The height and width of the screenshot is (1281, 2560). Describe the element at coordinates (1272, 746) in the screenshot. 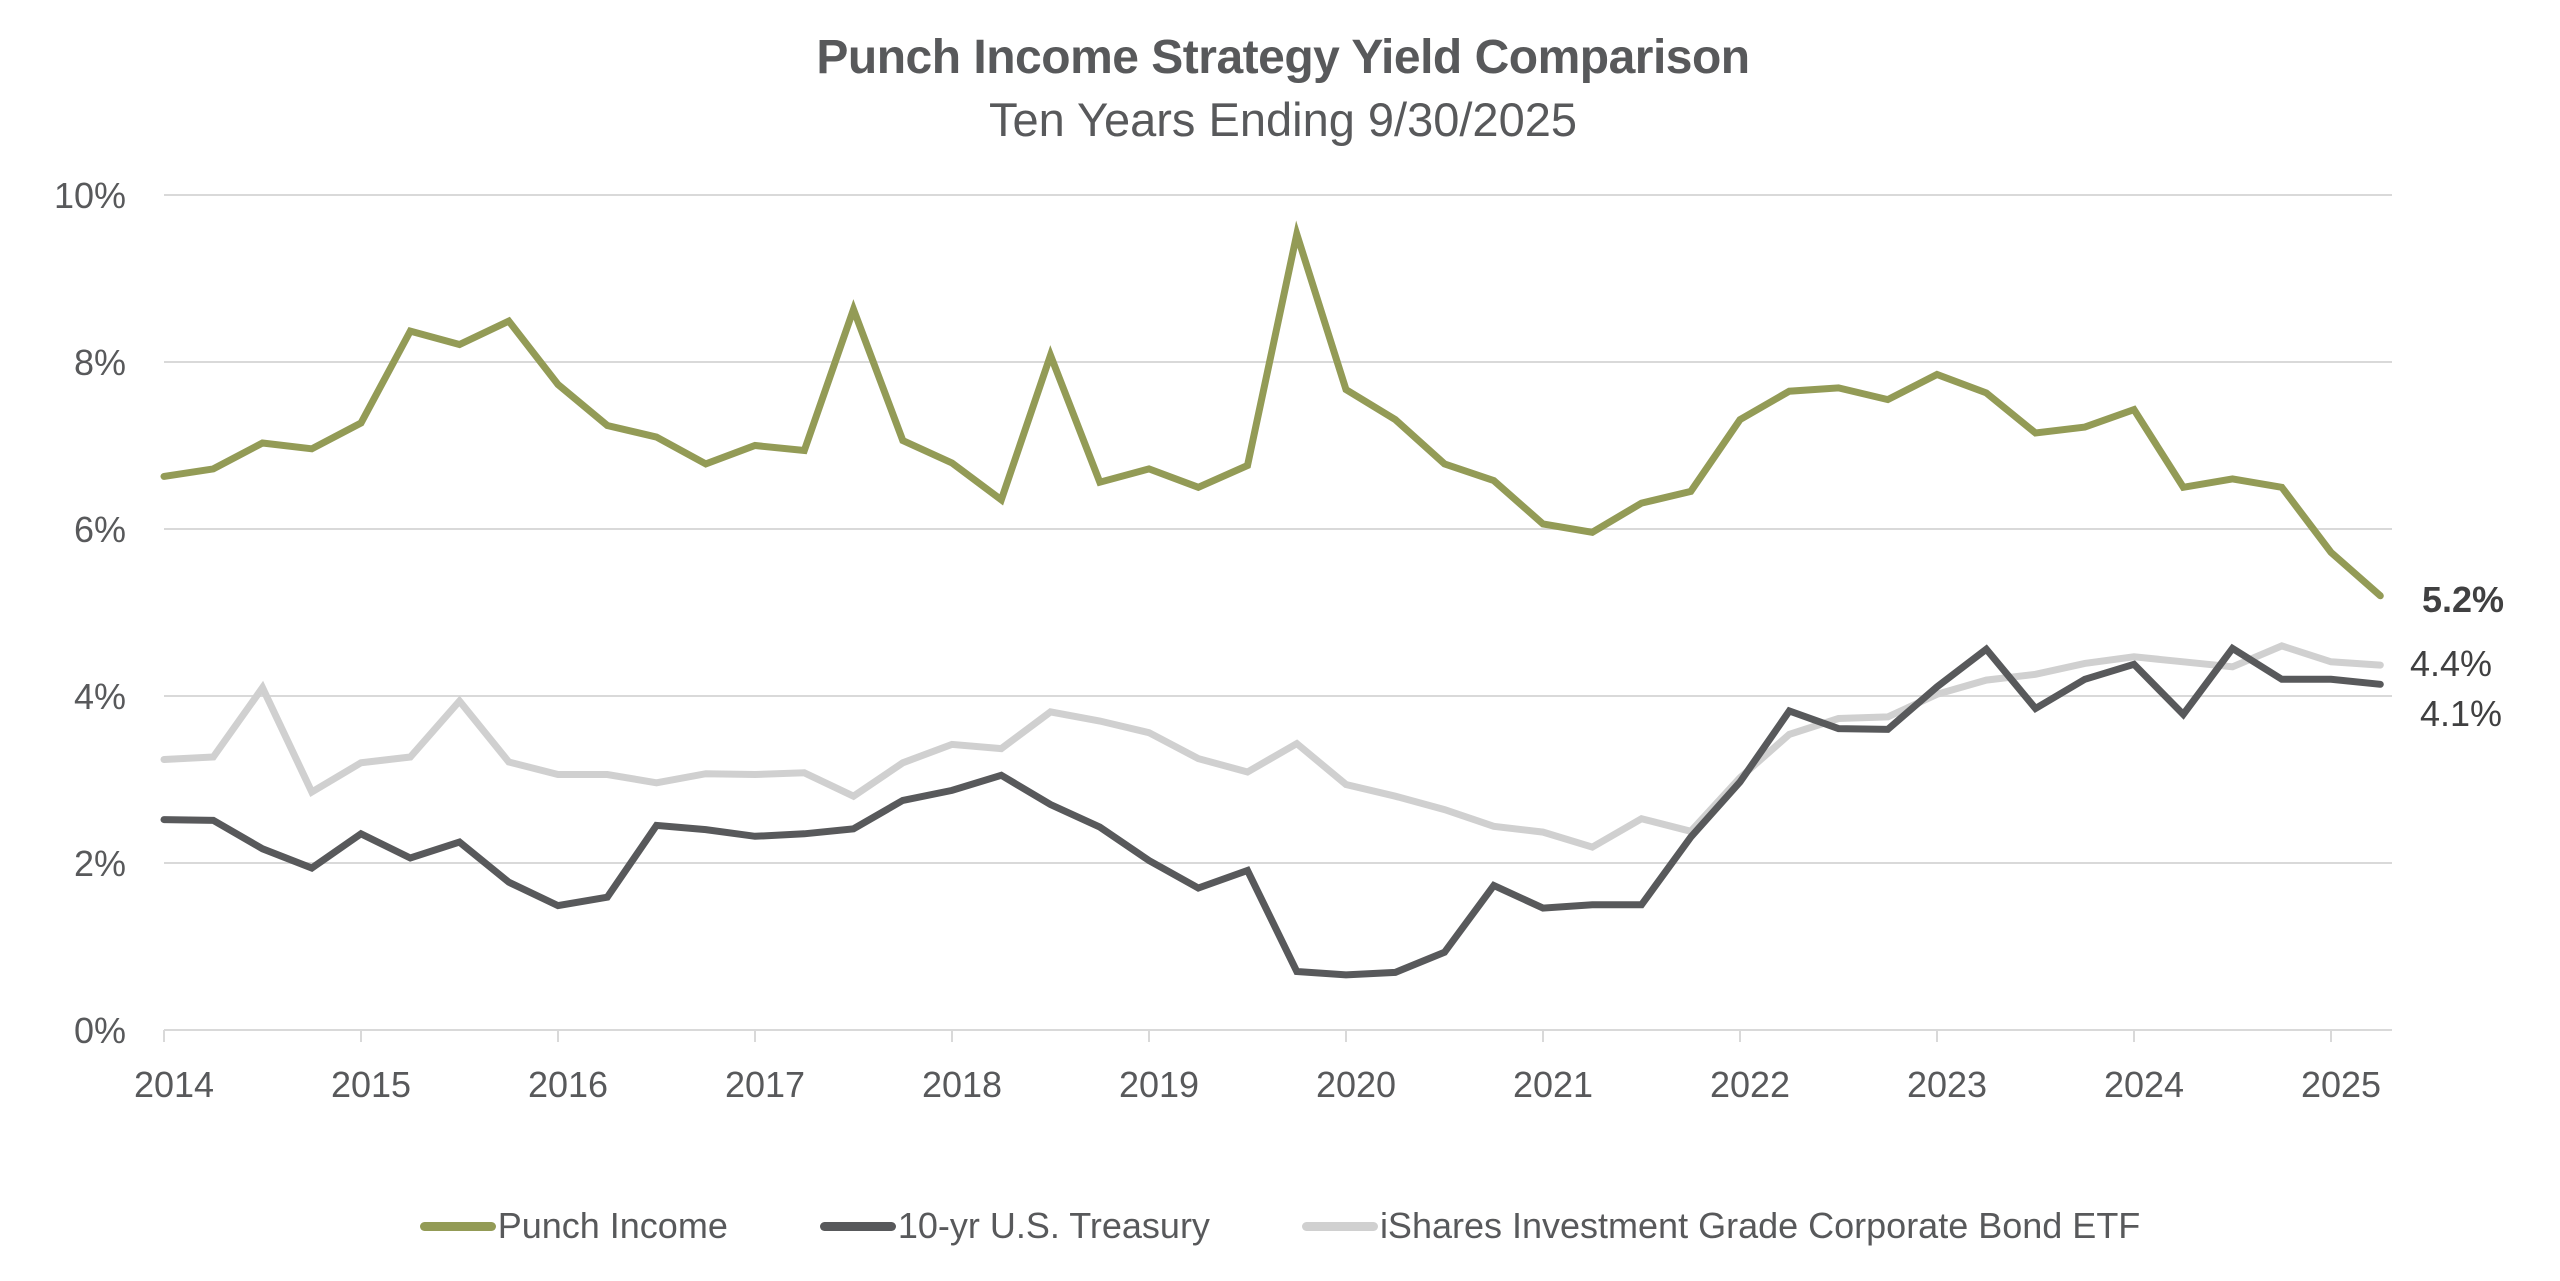

I see `ishares-investment-grade-corporate-bond-etf-line` at that location.